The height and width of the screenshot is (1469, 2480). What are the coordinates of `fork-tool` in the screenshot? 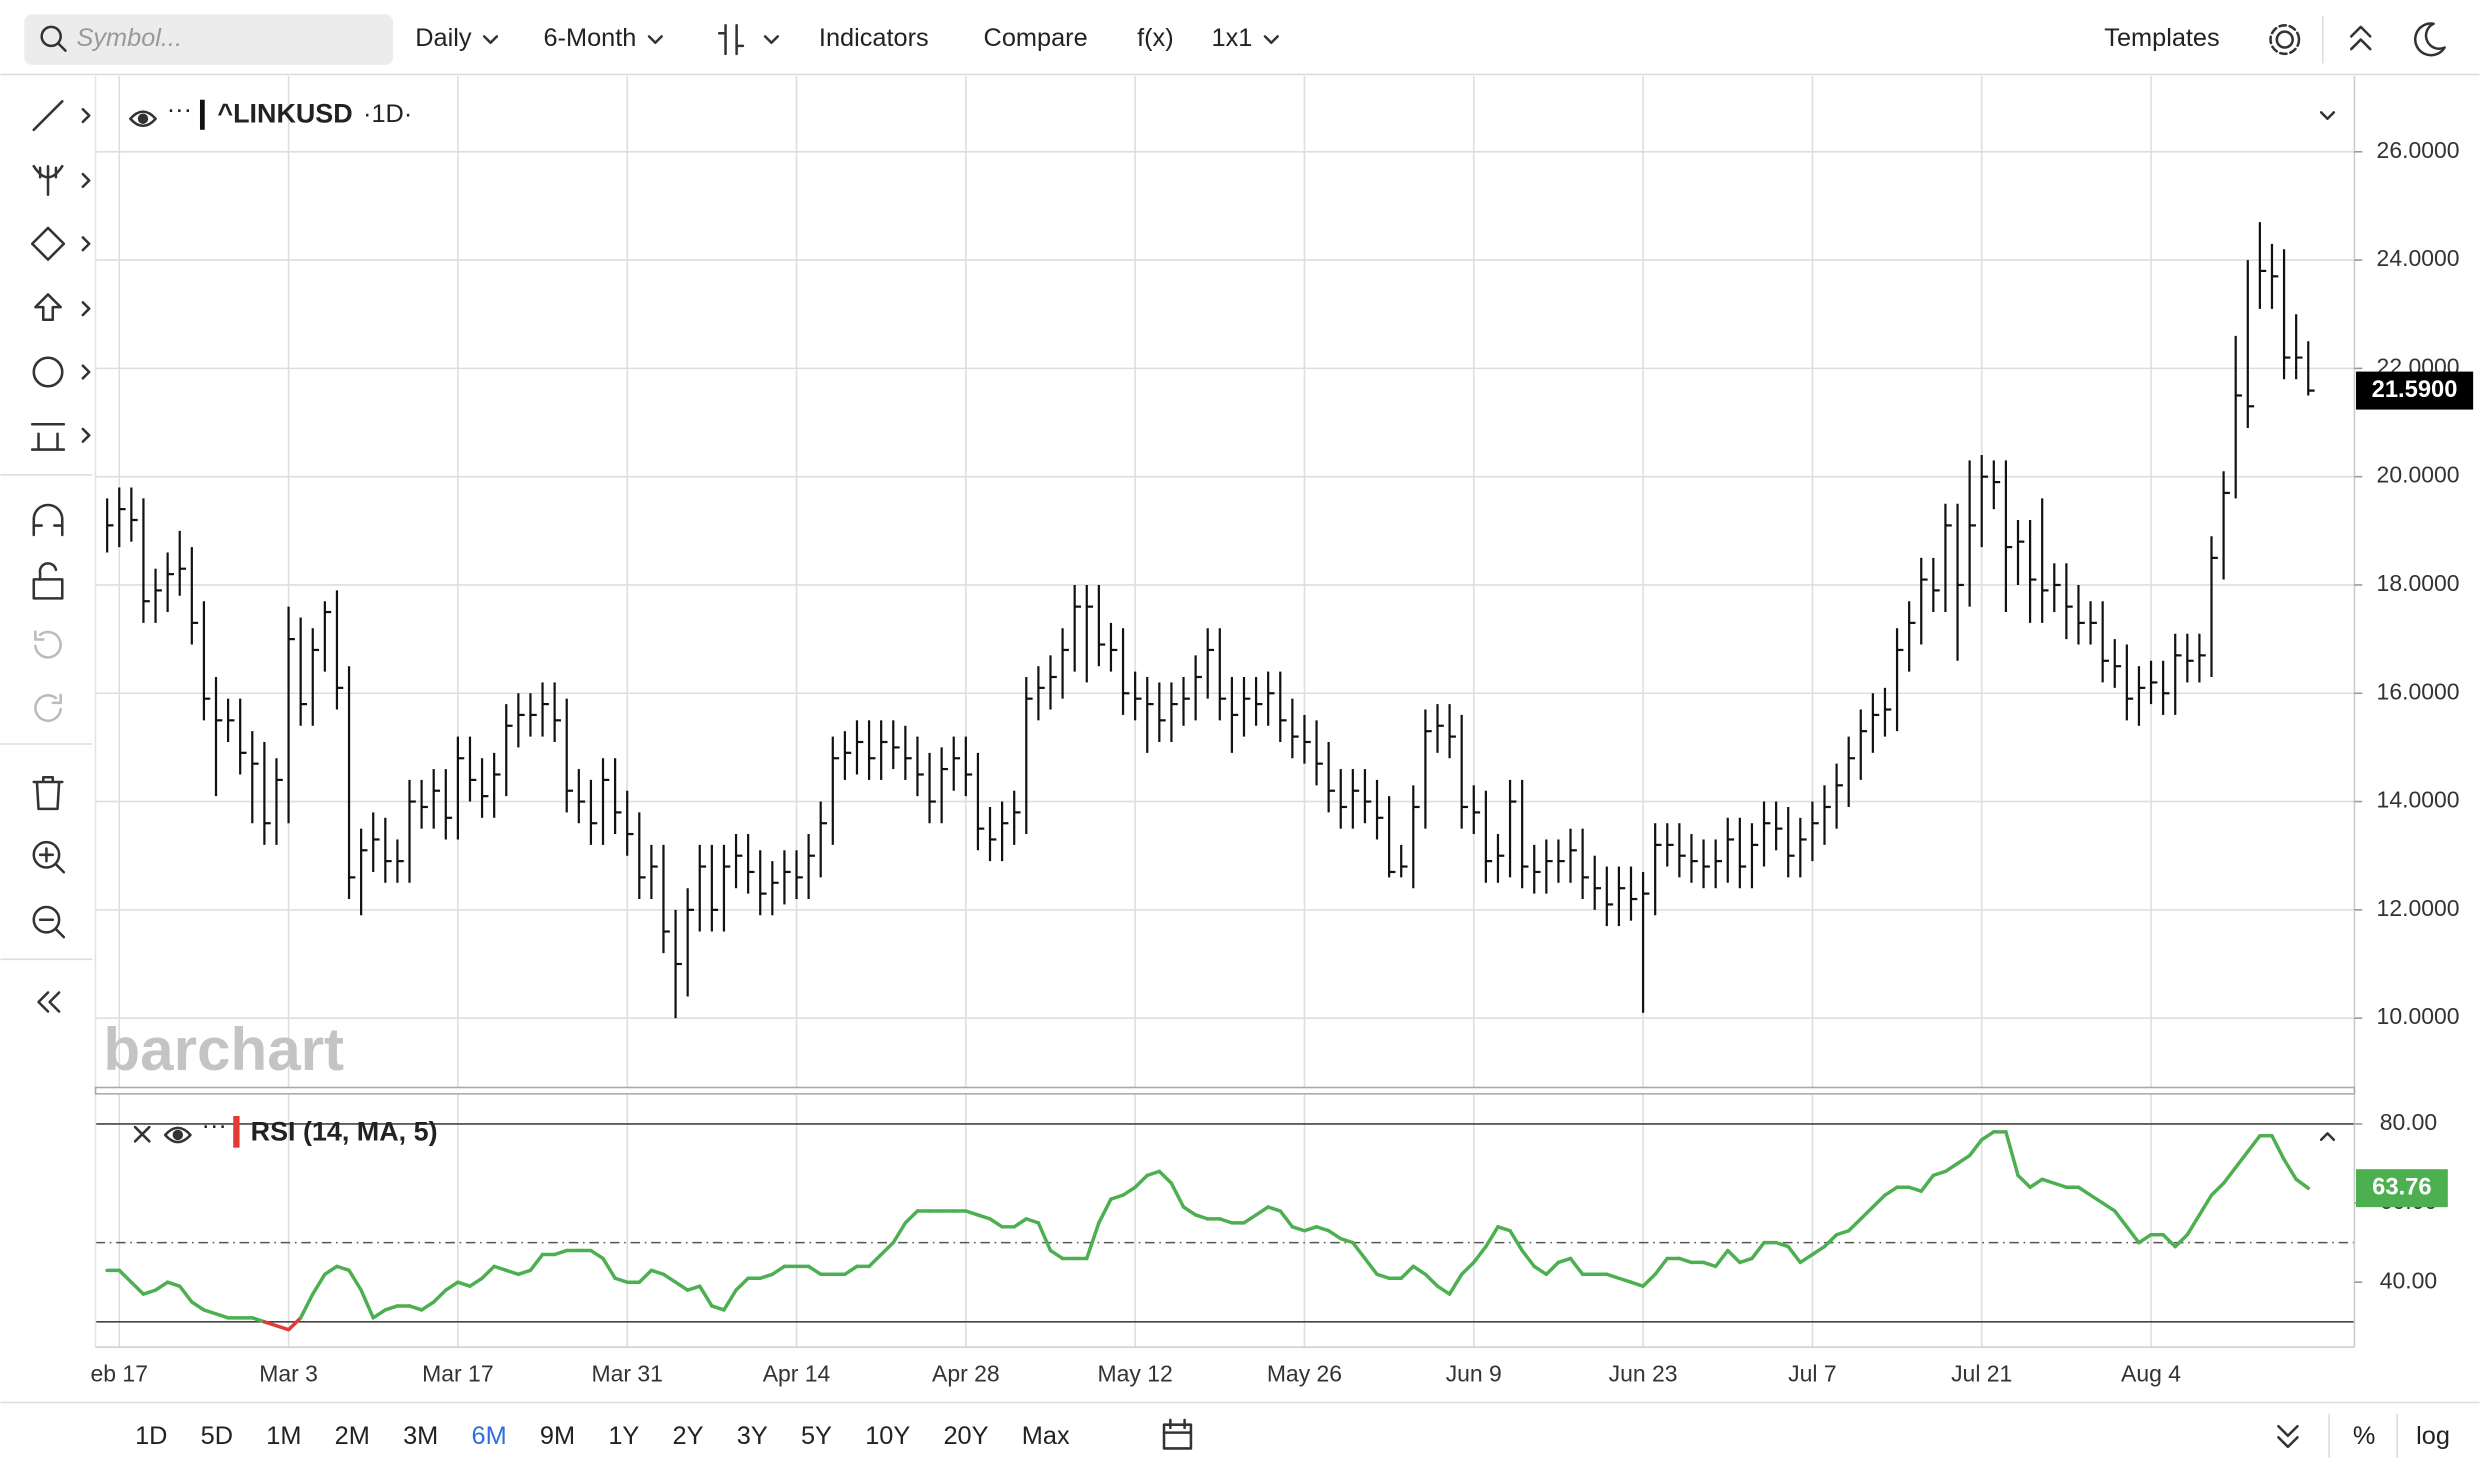 It's located at (48, 180).